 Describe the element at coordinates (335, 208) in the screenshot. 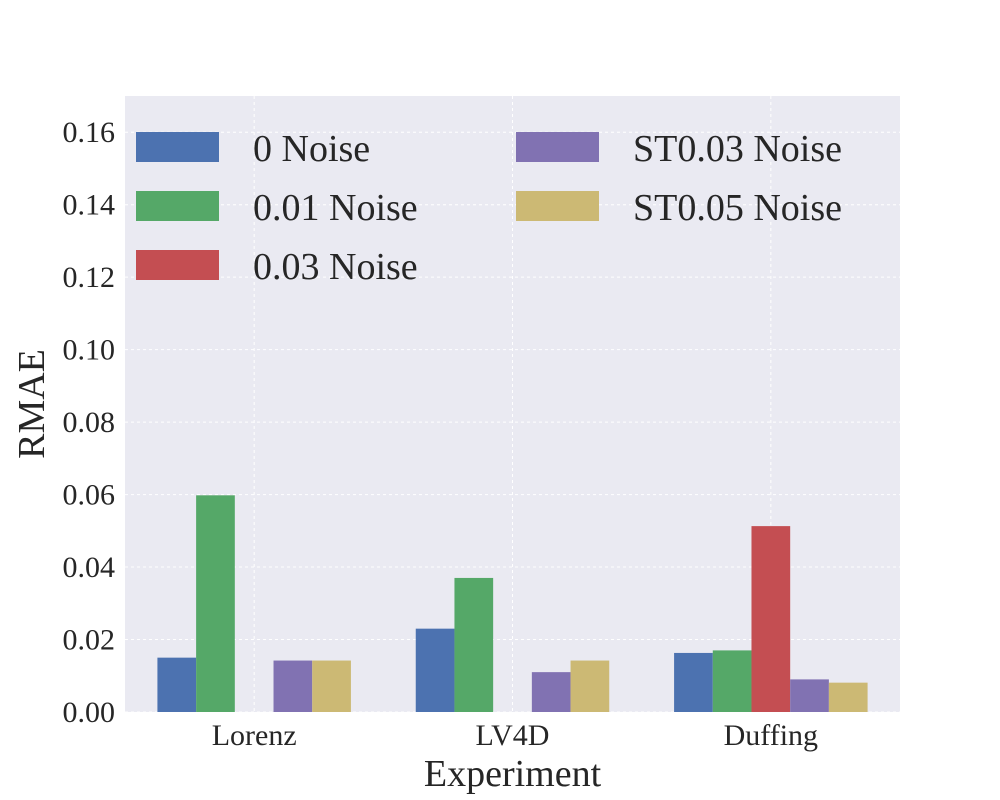

I see `legend-label: 0.01 Noise` at that location.